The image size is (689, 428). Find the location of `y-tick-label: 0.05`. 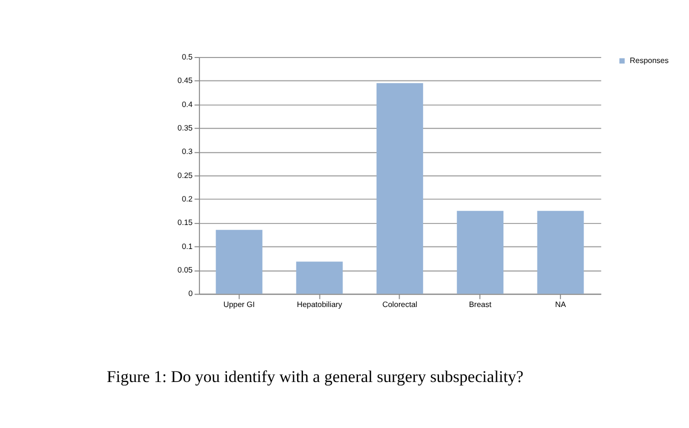

y-tick-label: 0.05 is located at coordinates (185, 270).